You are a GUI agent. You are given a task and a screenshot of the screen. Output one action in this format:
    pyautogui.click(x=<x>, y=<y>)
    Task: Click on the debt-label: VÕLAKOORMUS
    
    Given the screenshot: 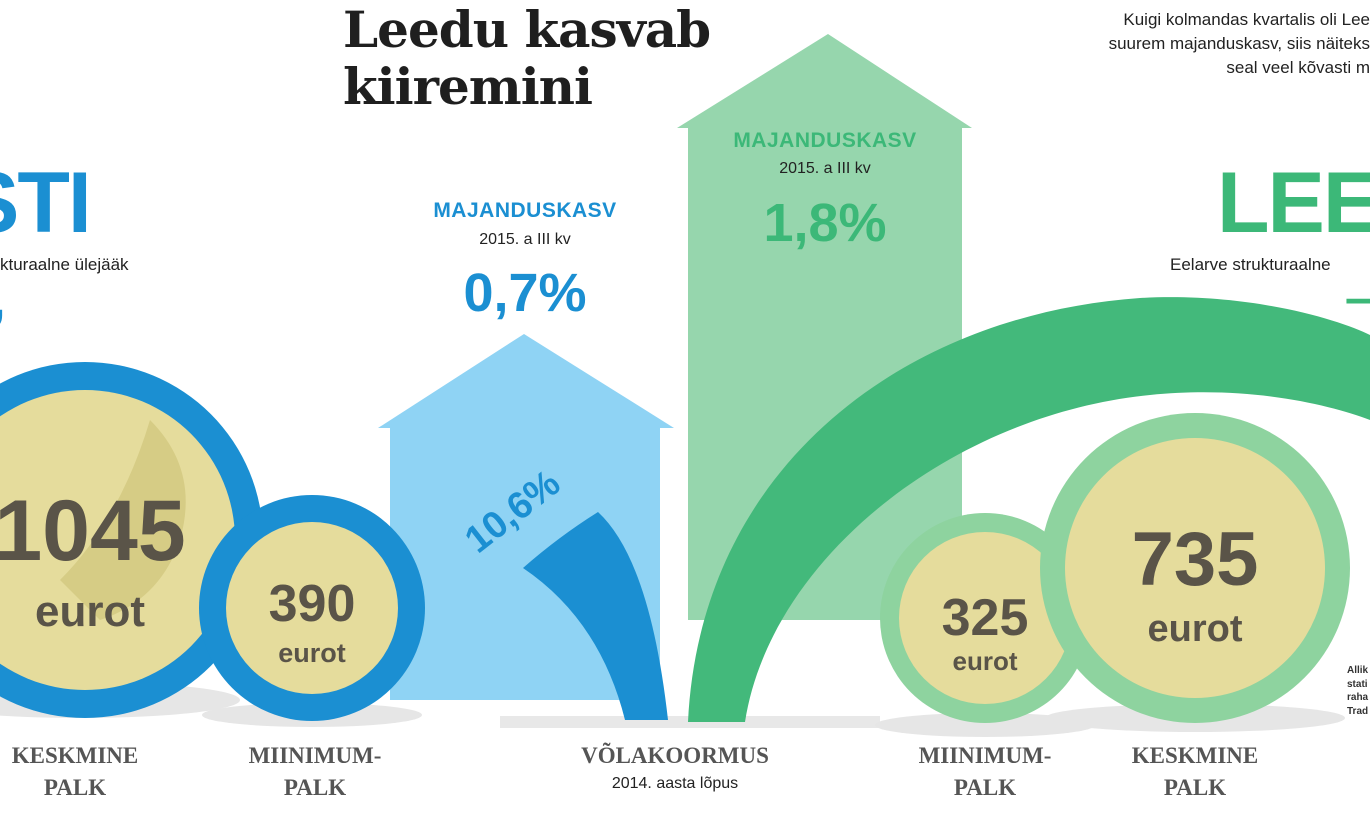 What is the action you would take?
    pyautogui.click(x=675, y=755)
    